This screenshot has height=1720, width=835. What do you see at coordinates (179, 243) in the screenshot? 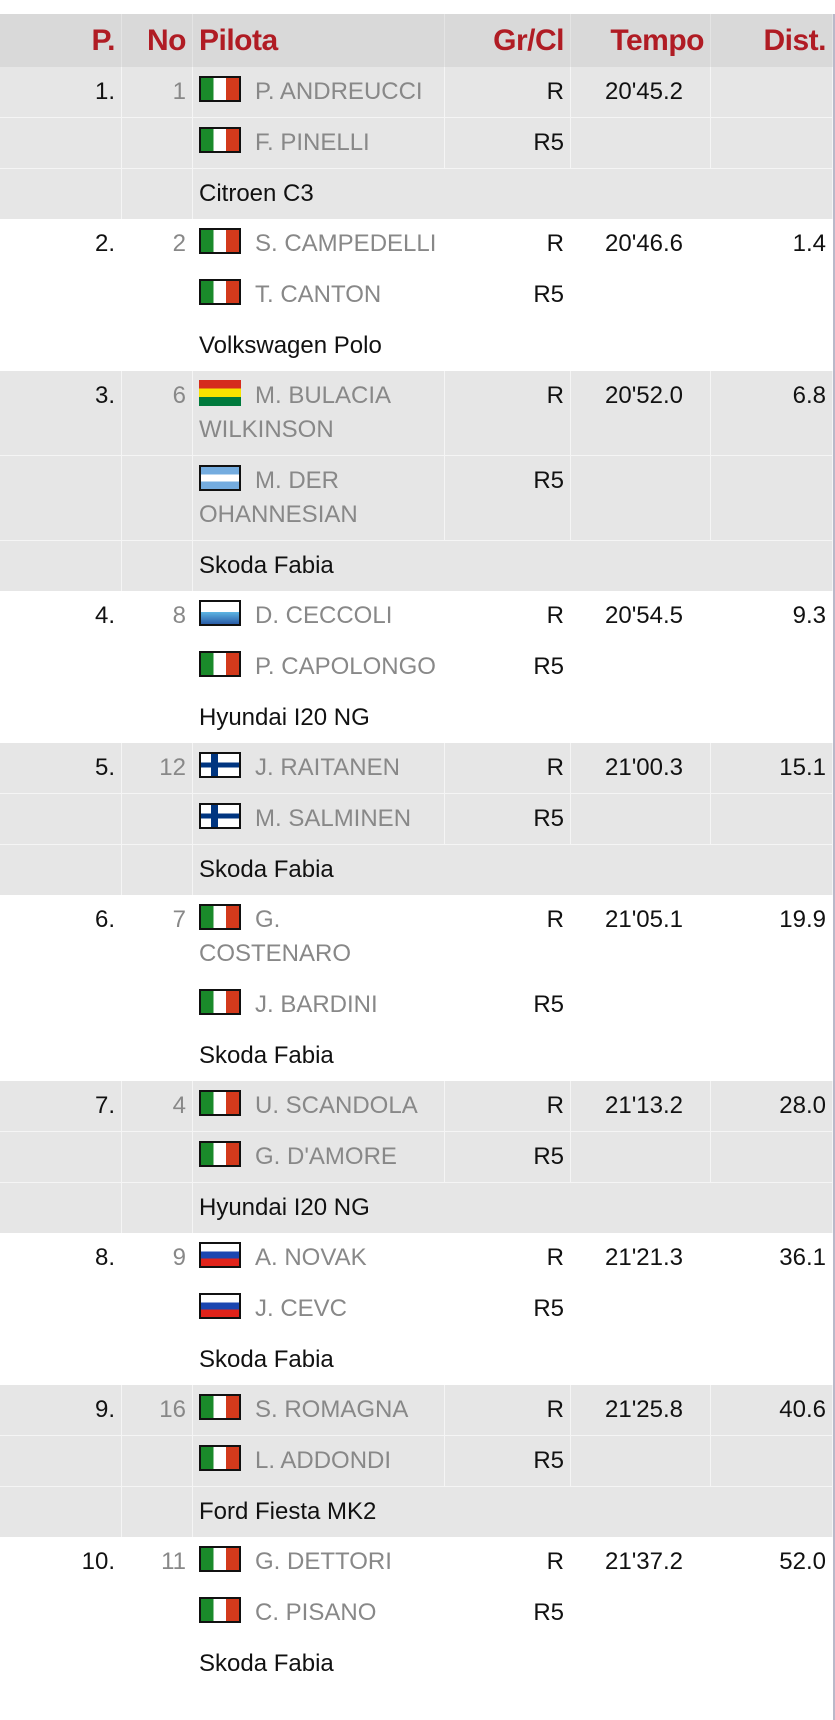
I see `car-number: 2` at bounding box center [179, 243].